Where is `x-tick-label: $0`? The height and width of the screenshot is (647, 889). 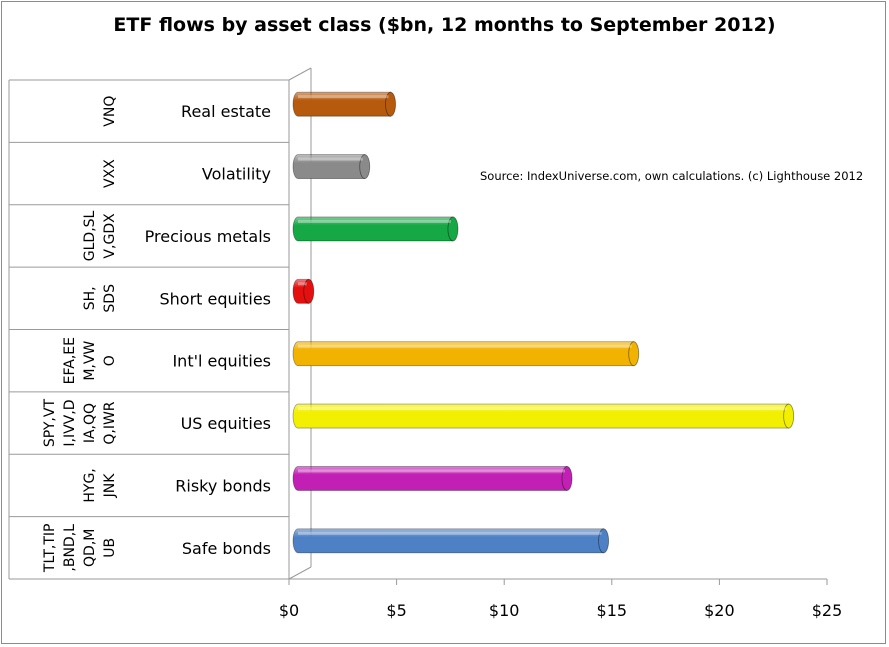
x-tick-label: $0 is located at coordinates (289, 610).